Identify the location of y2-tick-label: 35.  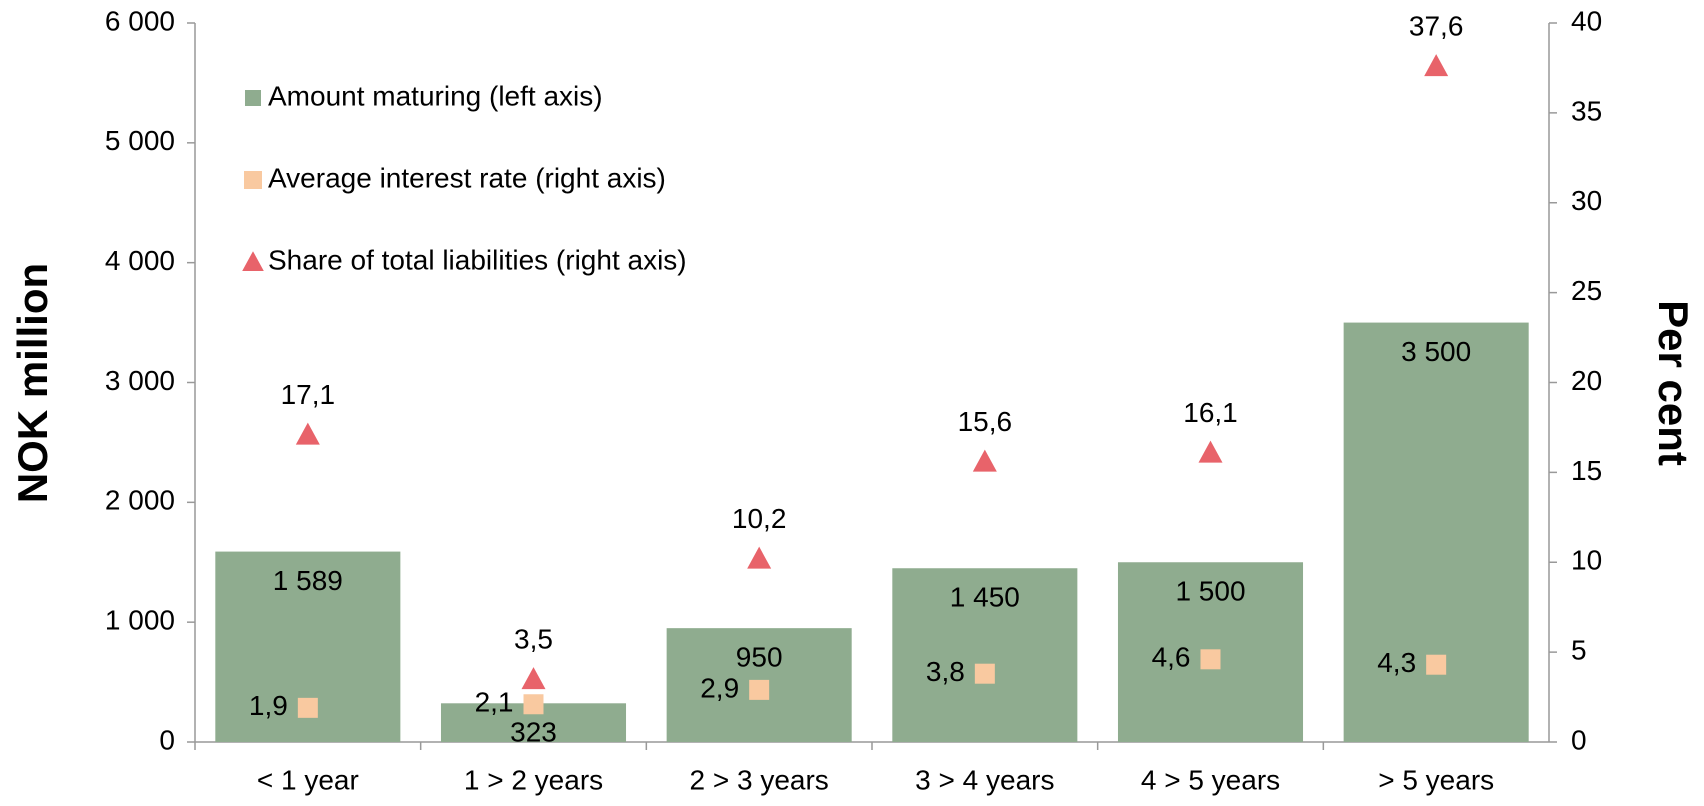
(1586, 110).